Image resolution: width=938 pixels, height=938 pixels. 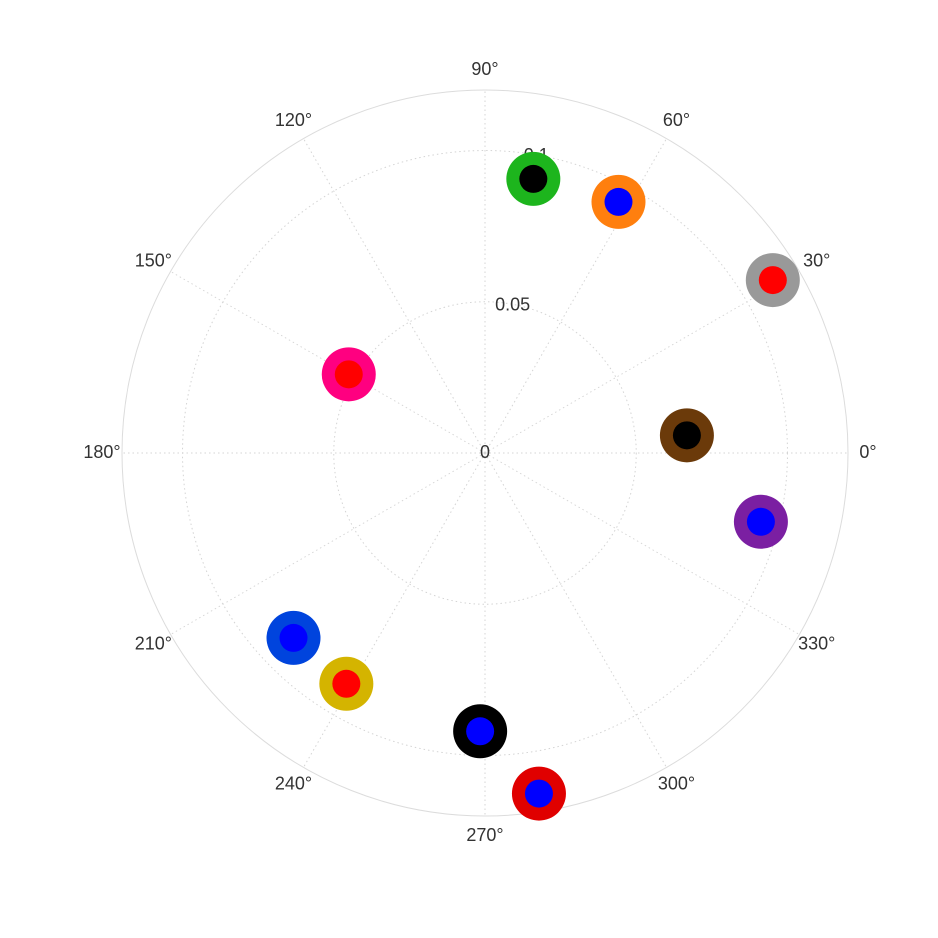 What do you see at coordinates (676, 120) in the screenshot?
I see `theta-tick-label: 60°` at bounding box center [676, 120].